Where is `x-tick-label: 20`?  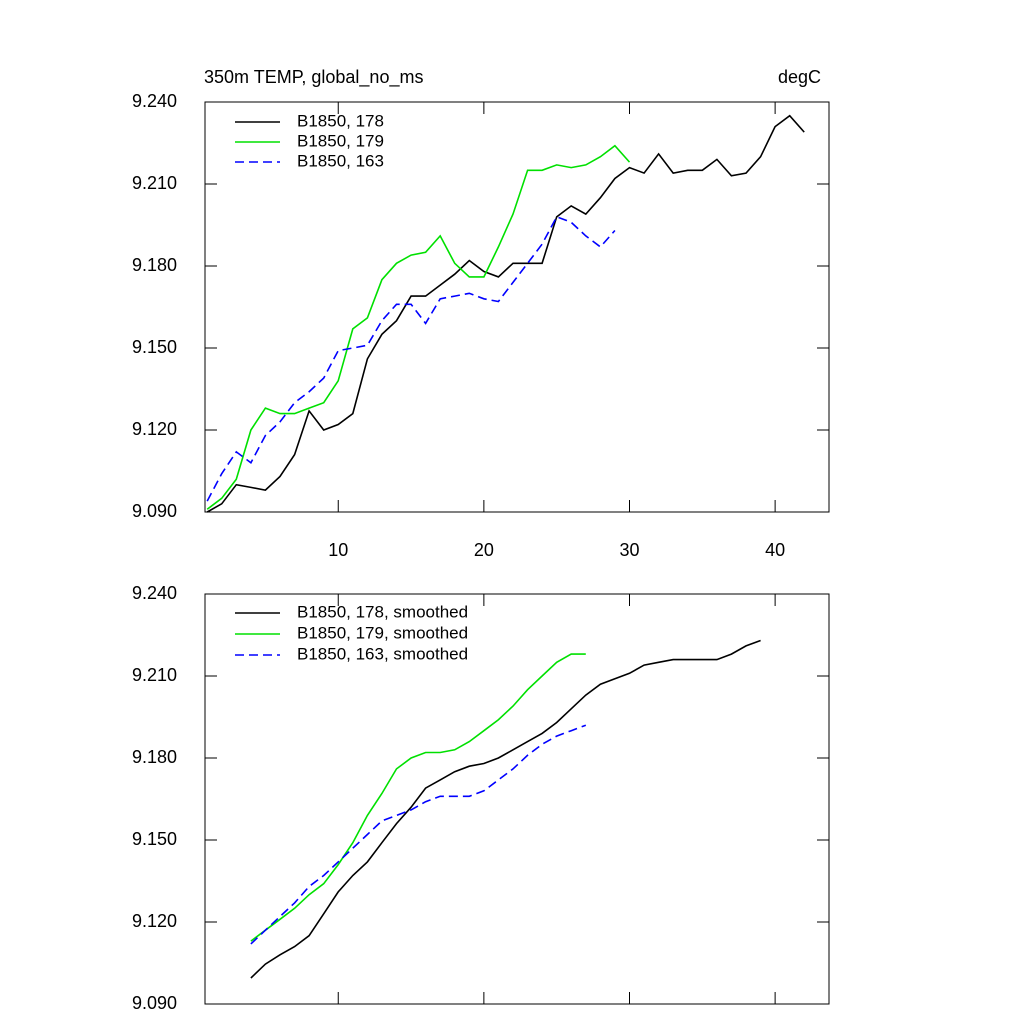
x-tick-label: 20 is located at coordinates (484, 550).